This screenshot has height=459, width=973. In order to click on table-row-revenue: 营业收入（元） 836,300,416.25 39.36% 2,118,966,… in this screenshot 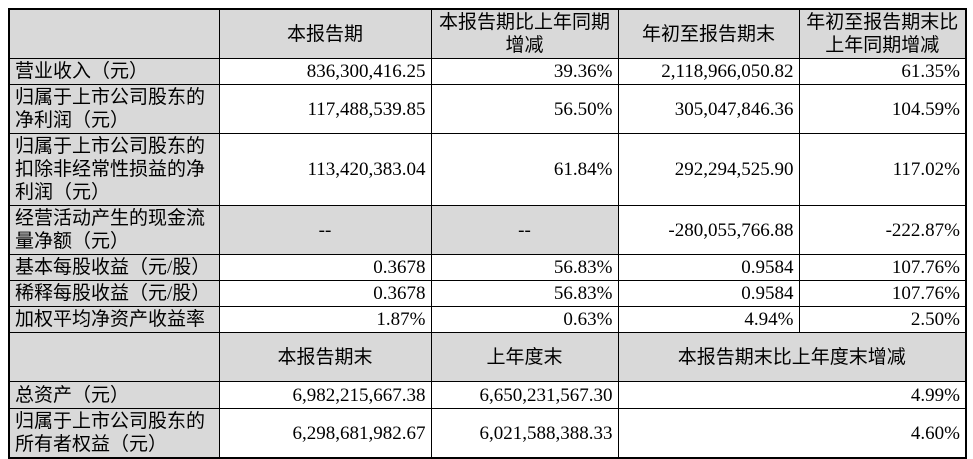, I will do `click(487, 71)`.